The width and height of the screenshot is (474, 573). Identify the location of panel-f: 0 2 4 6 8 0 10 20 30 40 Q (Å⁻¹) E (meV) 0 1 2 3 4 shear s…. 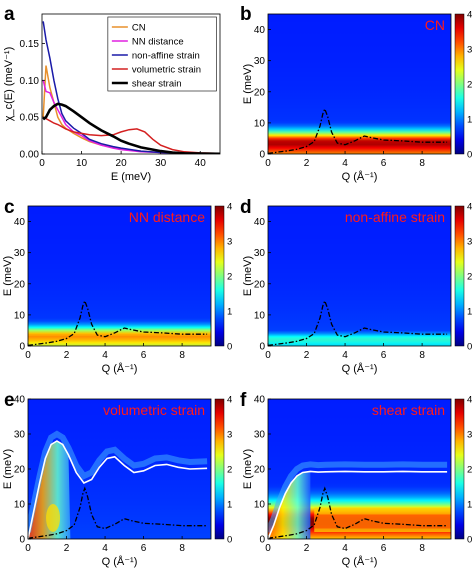
(357, 482).